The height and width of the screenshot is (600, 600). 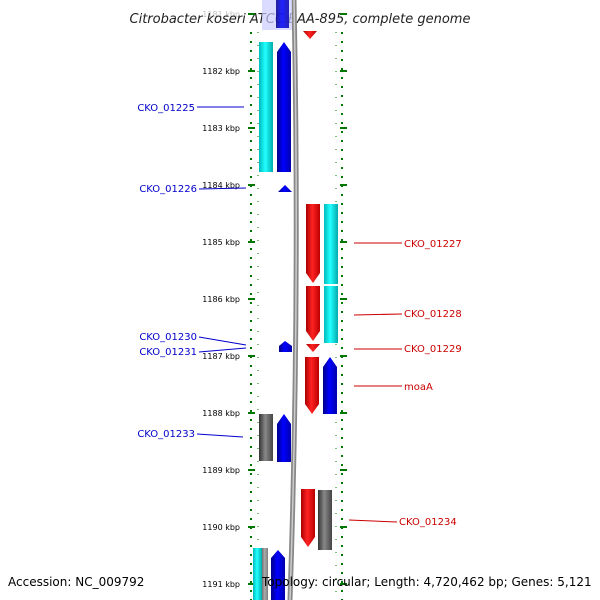 I want to click on gene-arrow-cko01230, so click(x=285, y=346).